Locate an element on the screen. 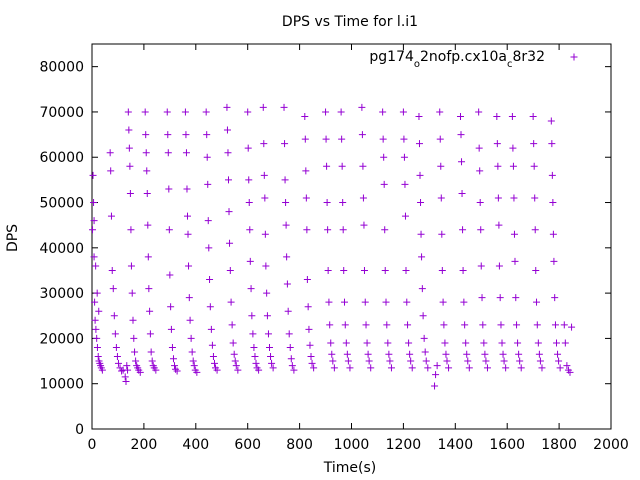 The width and height of the screenshot is (640, 480). y-tick-label: 70000 is located at coordinates (61, 113).